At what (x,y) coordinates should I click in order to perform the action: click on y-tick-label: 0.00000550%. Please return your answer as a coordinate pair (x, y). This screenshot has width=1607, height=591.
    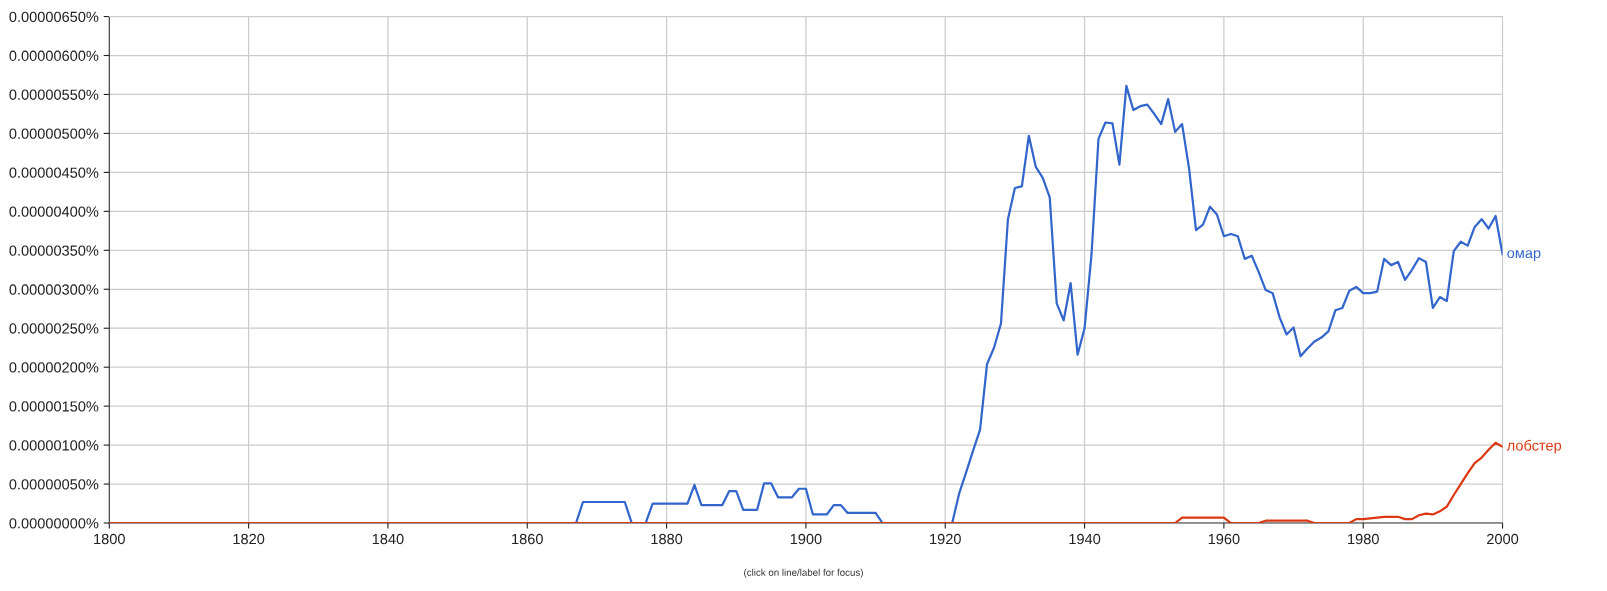
    Looking at the image, I should click on (54, 94).